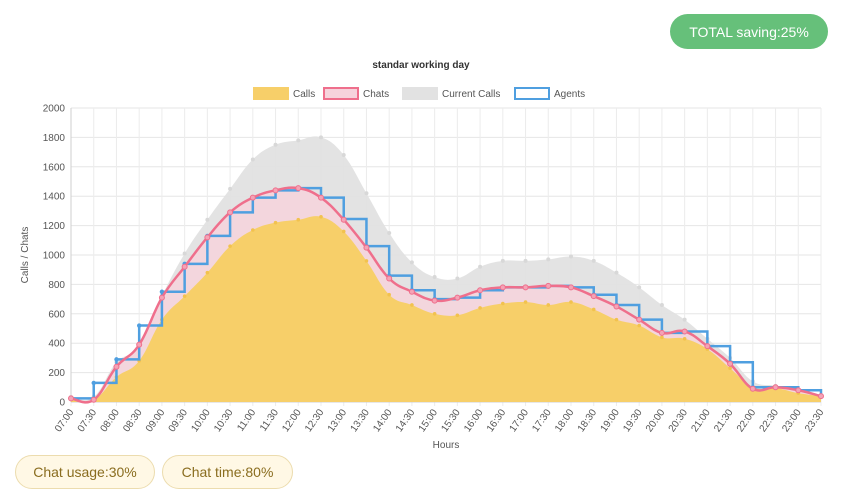 This screenshot has width=841, height=504. What do you see at coordinates (701, 420) in the screenshot?
I see `x-tick-label: 21:00` at bounding box center [701, 420].